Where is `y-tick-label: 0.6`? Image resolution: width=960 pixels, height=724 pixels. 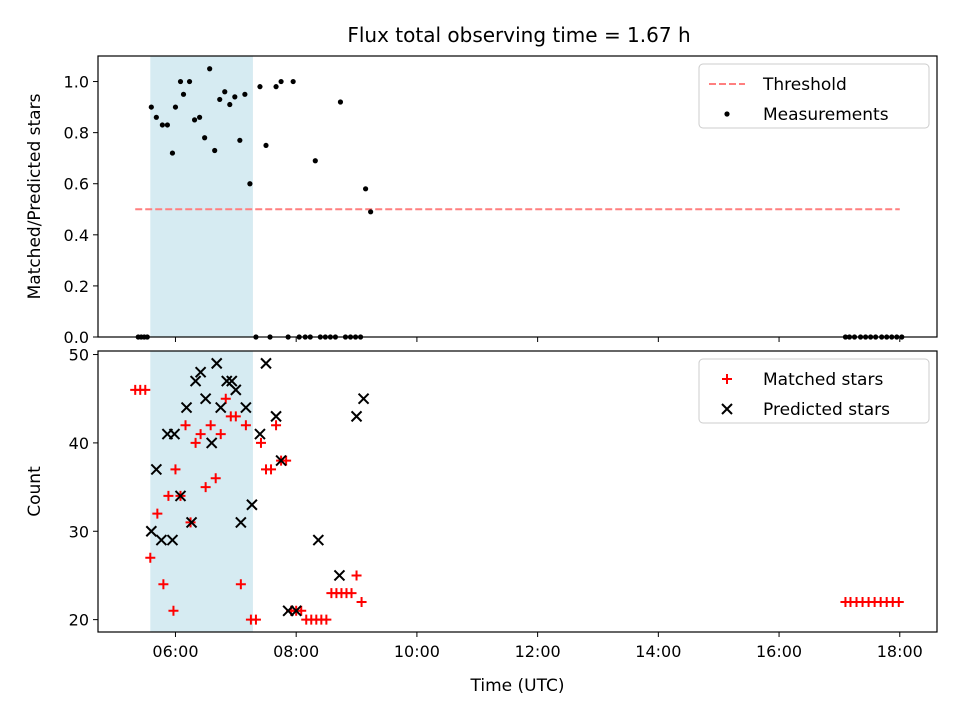 y-tick-label: 0.6 is located at coordinates (76, 184).